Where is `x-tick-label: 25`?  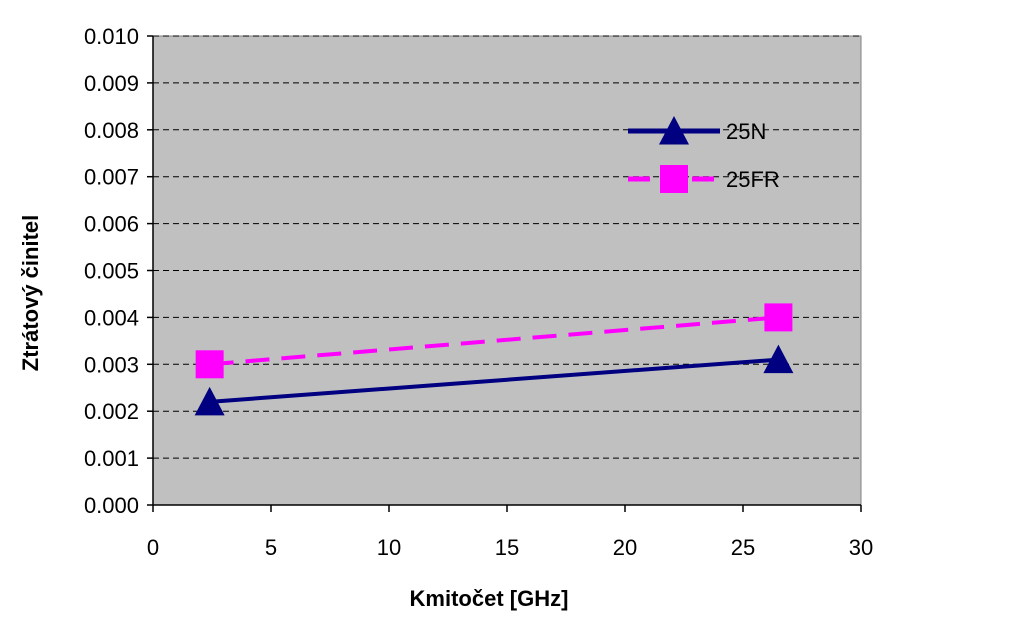
x-tick-label: 25 is located at coordinates (743, 547).